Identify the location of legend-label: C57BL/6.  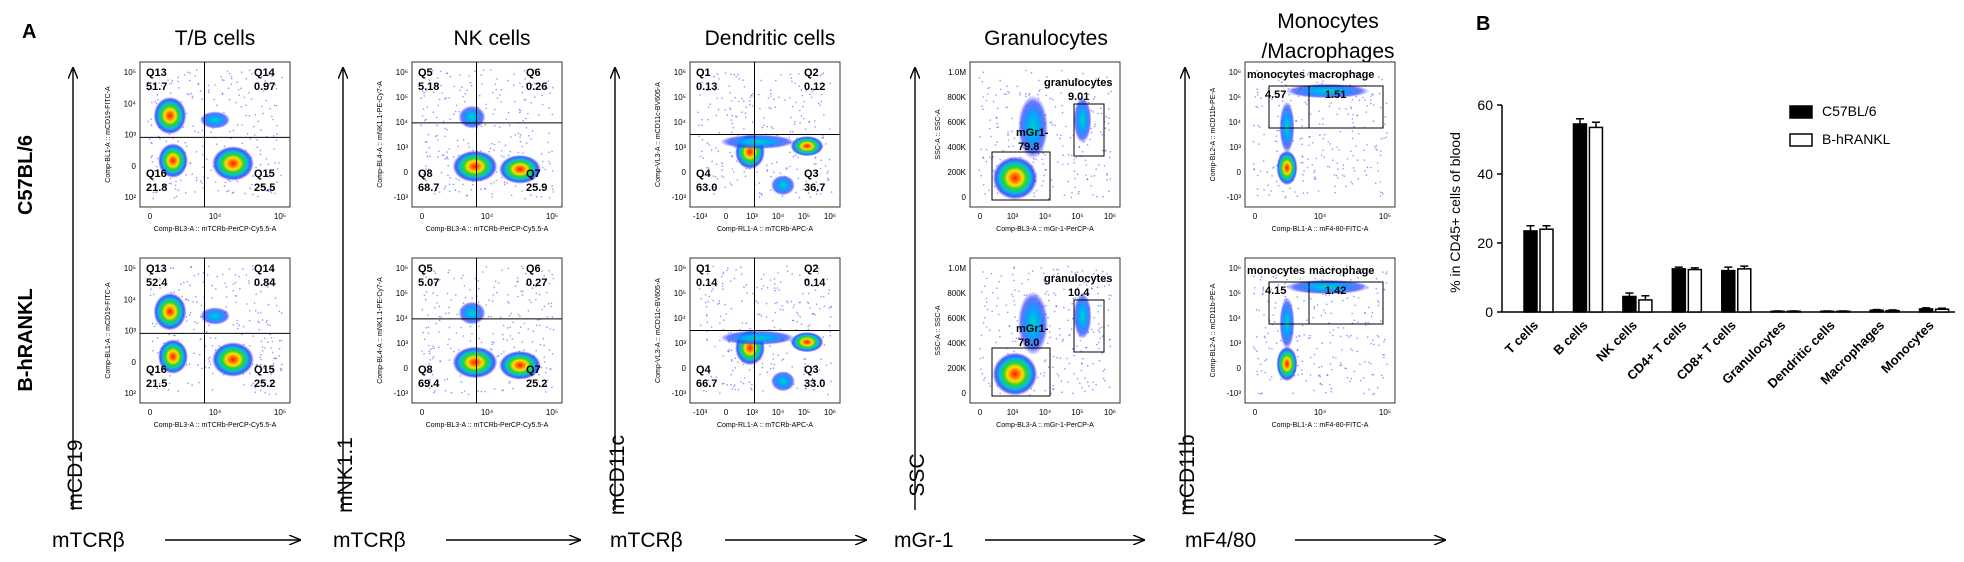
(1849, 111).